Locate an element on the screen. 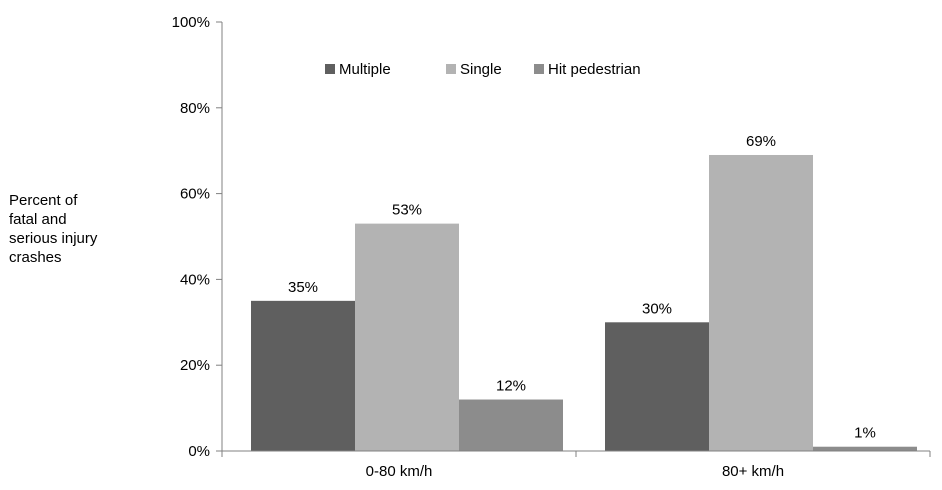  data-label: 30% is located at coordinates (657, 308).